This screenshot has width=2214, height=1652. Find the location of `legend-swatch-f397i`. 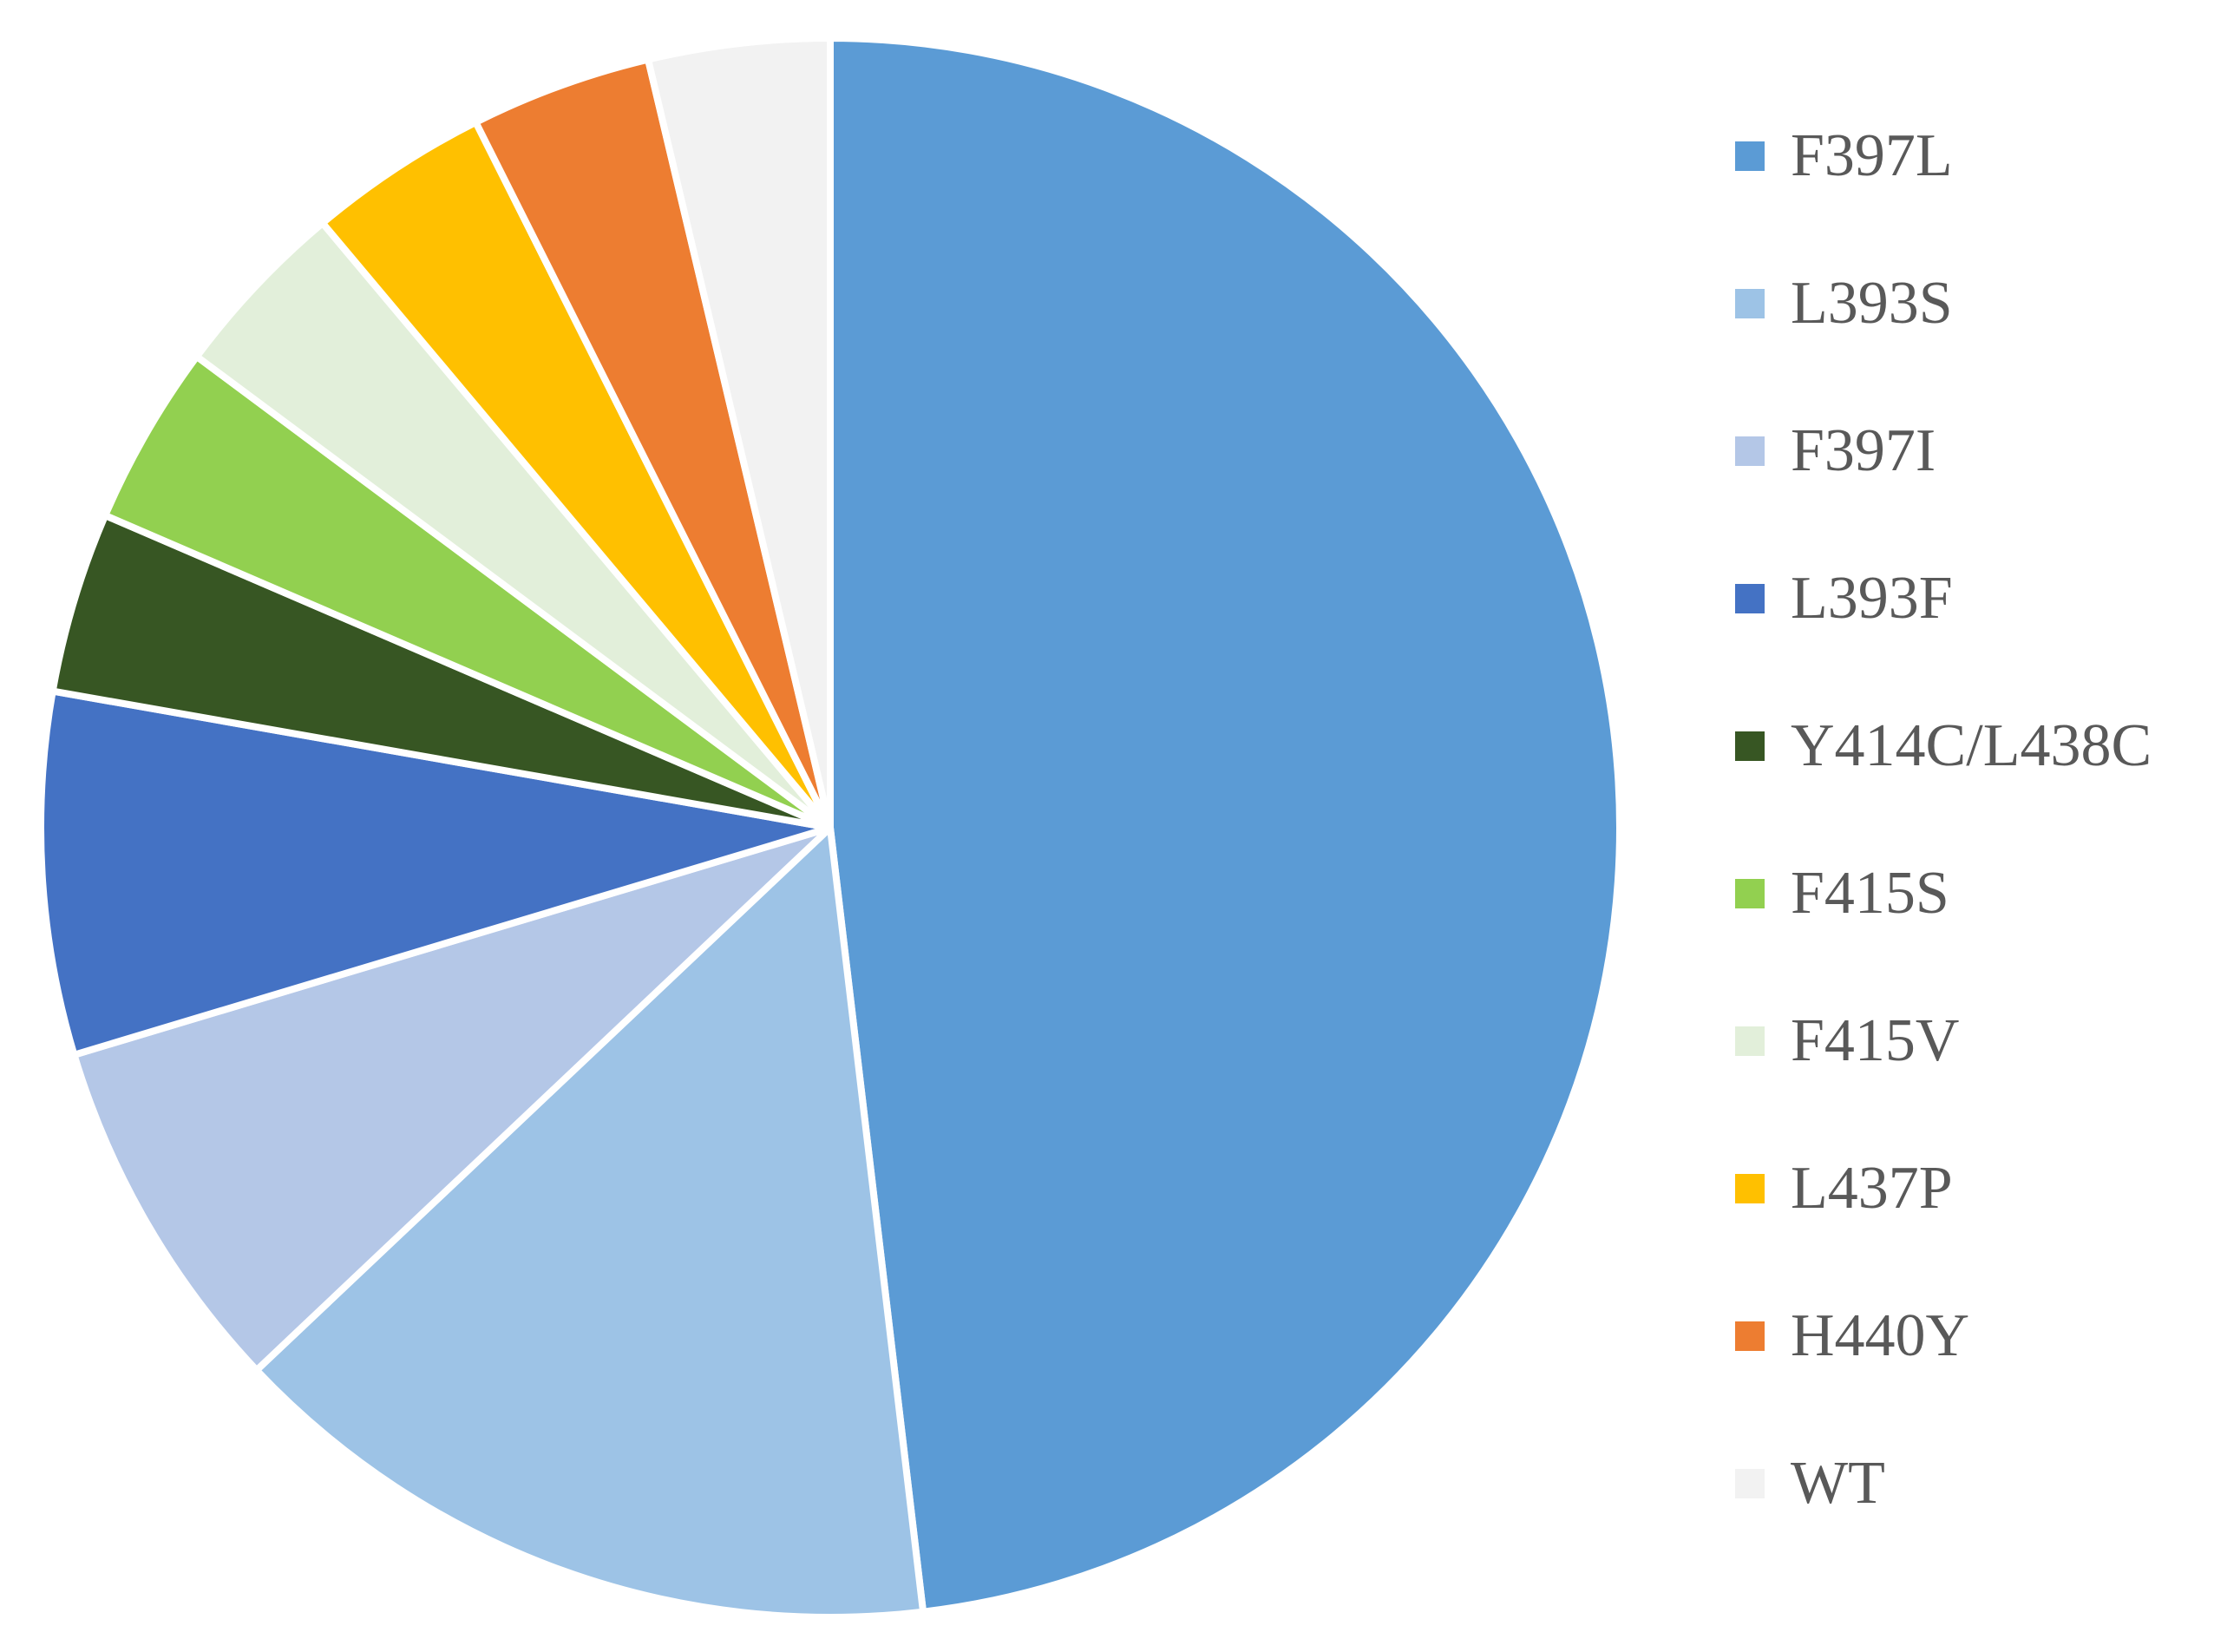

legend-swatch-f397i is located at coordinates (1750, 451).